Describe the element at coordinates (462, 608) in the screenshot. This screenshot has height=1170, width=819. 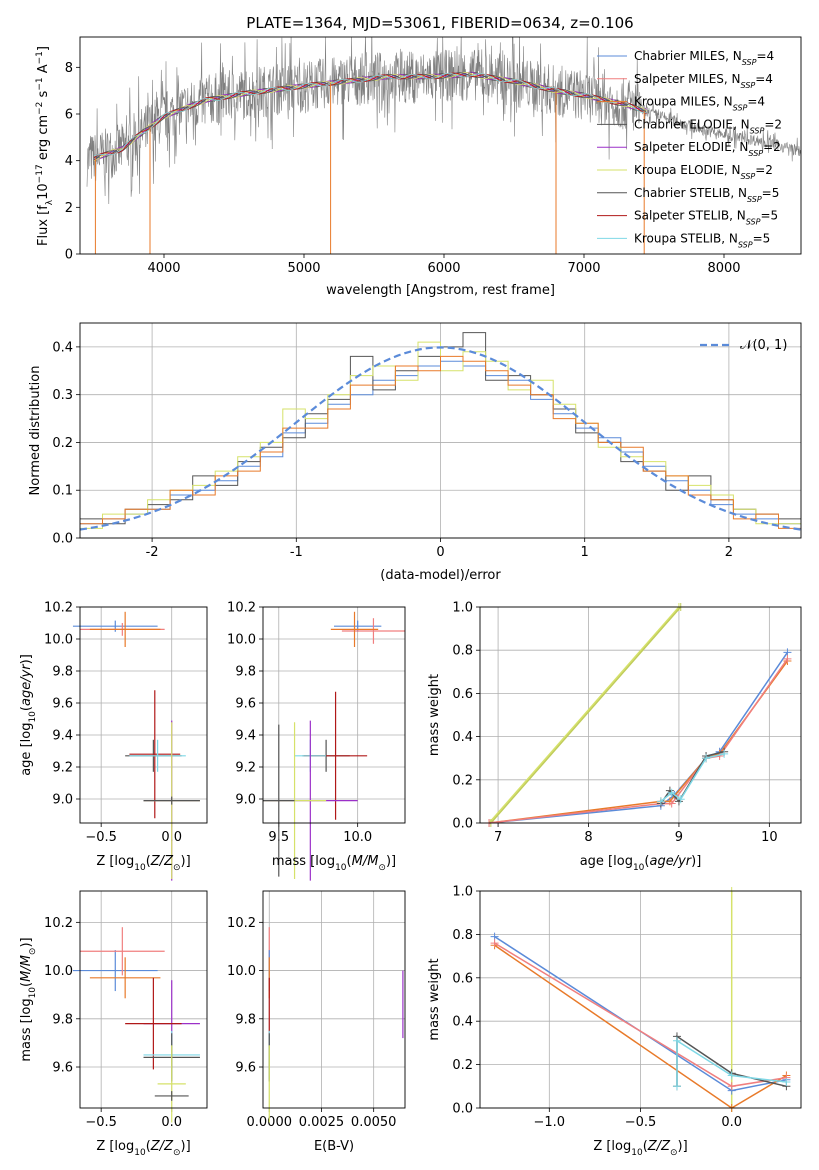
I see `y-tick-label: 1.0` at that location.